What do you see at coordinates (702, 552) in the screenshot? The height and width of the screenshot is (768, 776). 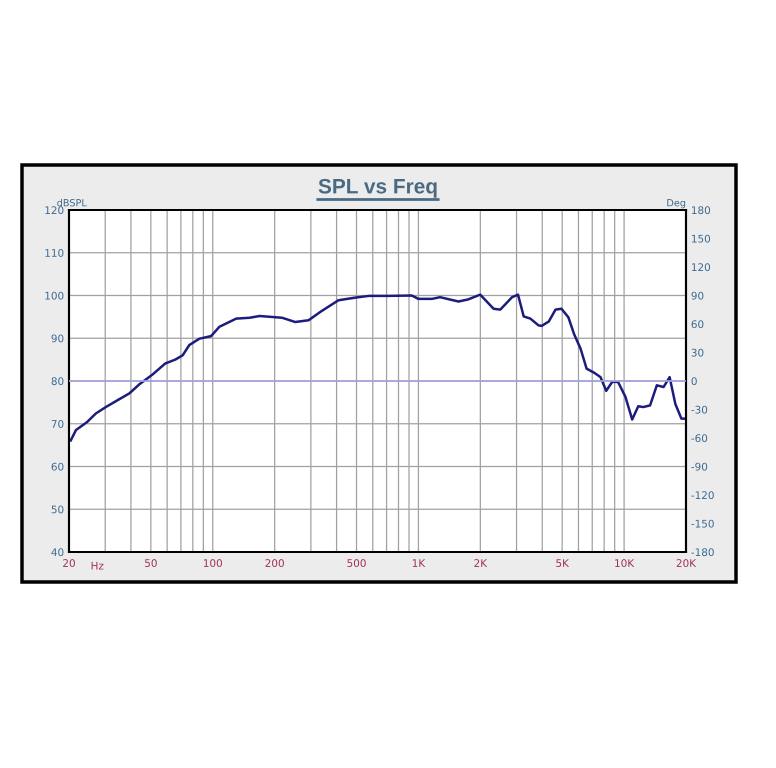 I see `y2-tick-label: -180` at bounding box center [702, 552].